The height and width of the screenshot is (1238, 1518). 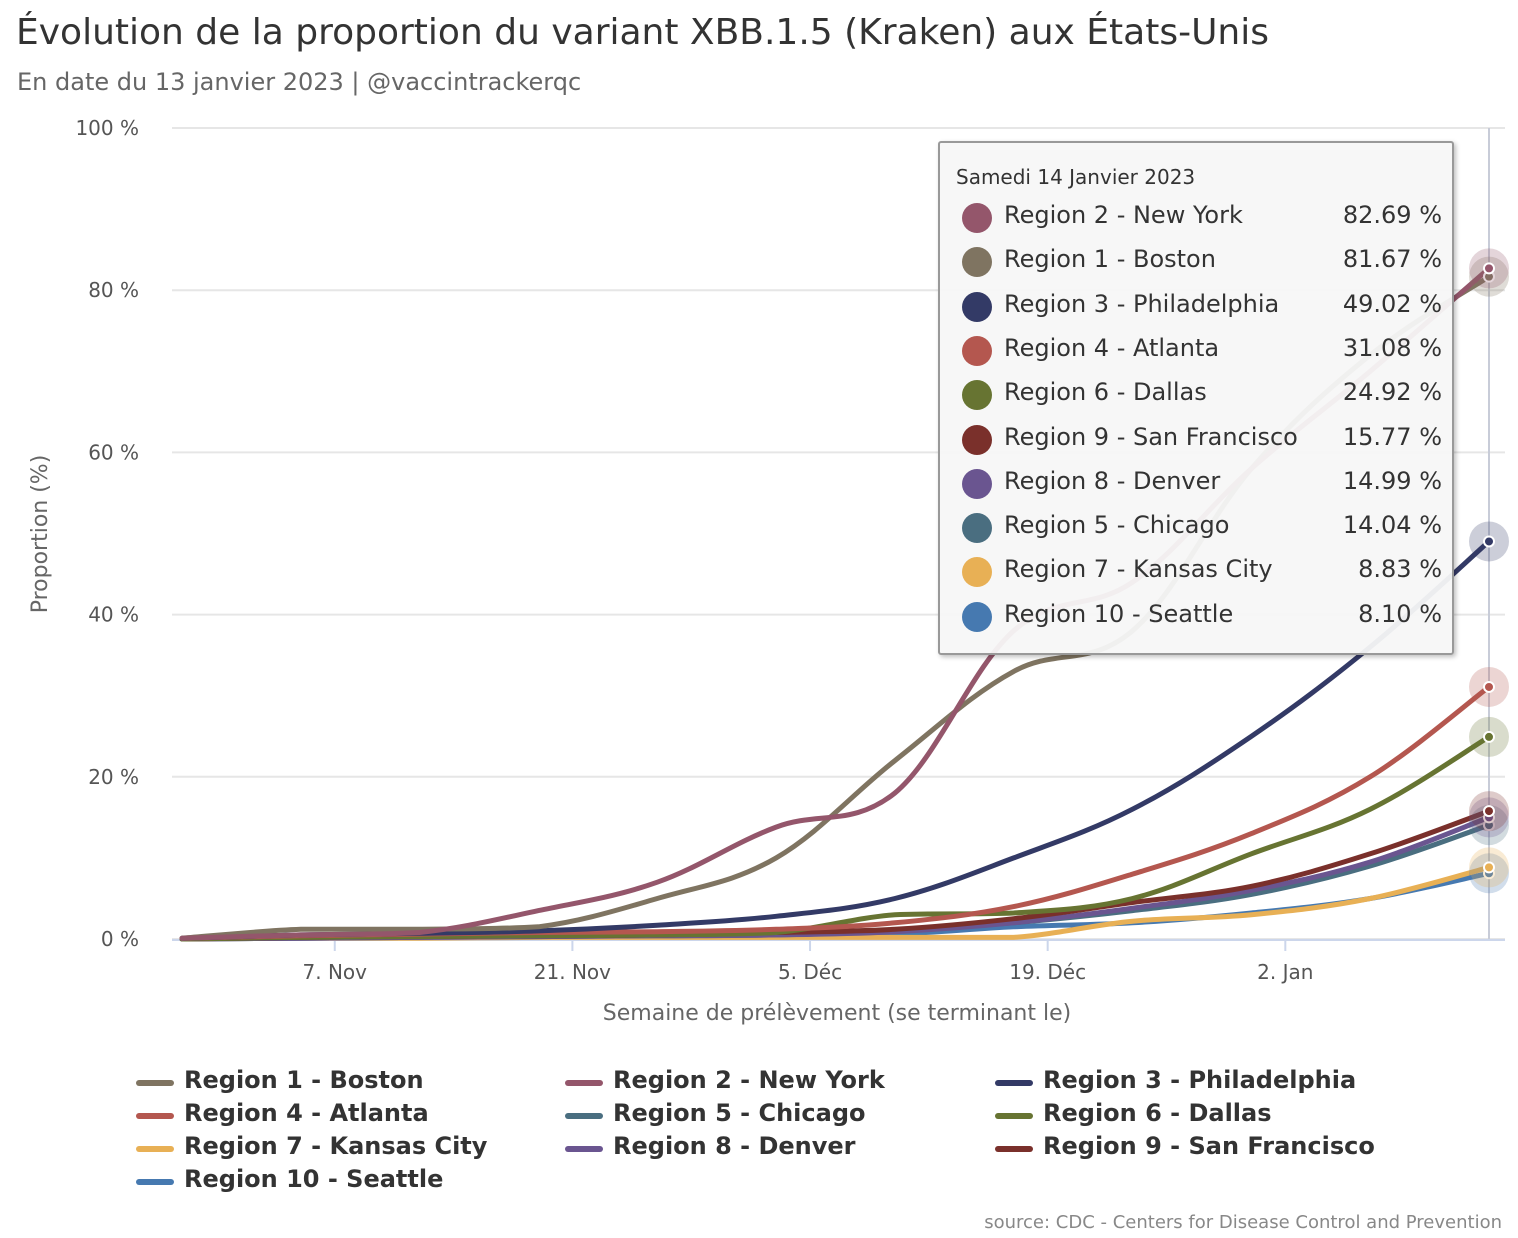 What do you see at coordinates (1400, 569) in the screenshot?
I see `tooltip-series-value: 8.83 %` at bounding box center [1400, 569].